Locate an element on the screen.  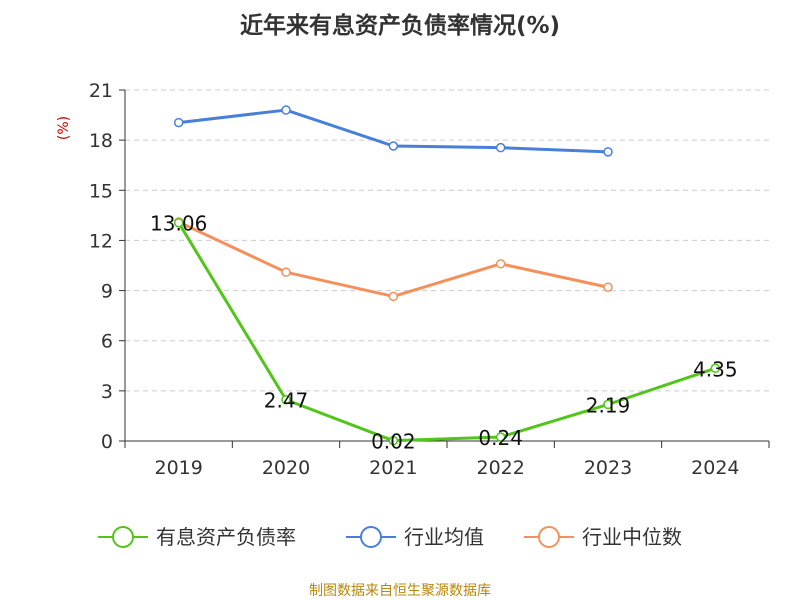
legend-label: 行业均值 is located at coordinates (444, 537).